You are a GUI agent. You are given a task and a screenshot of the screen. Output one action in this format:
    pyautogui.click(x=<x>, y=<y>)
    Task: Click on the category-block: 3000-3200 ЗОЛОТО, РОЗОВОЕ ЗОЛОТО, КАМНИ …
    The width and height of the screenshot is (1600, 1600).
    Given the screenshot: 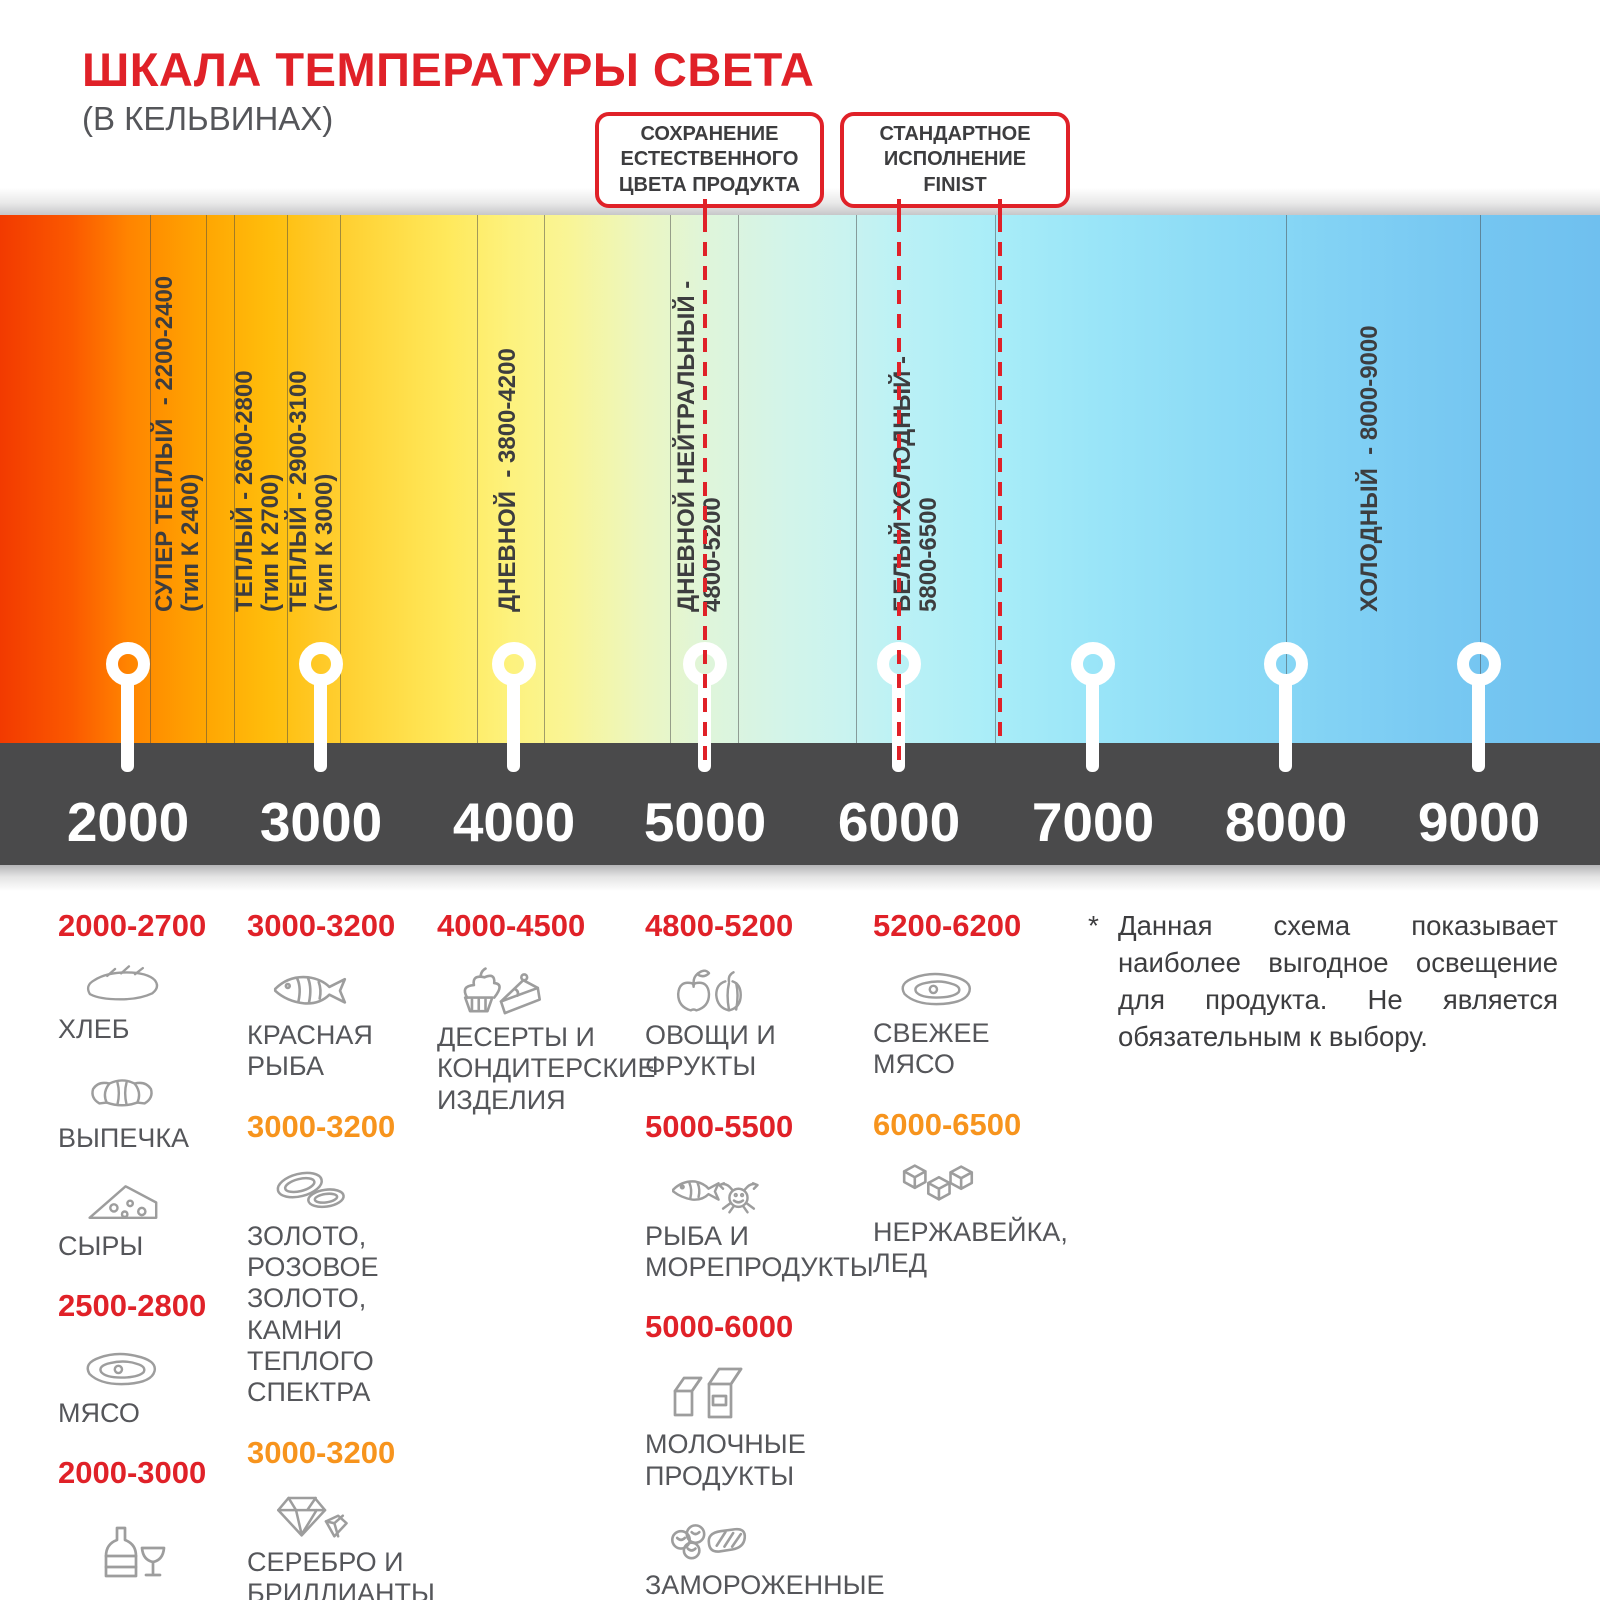 What is the action you would take?
    pyautogui.click(x=342, y=1259)
    